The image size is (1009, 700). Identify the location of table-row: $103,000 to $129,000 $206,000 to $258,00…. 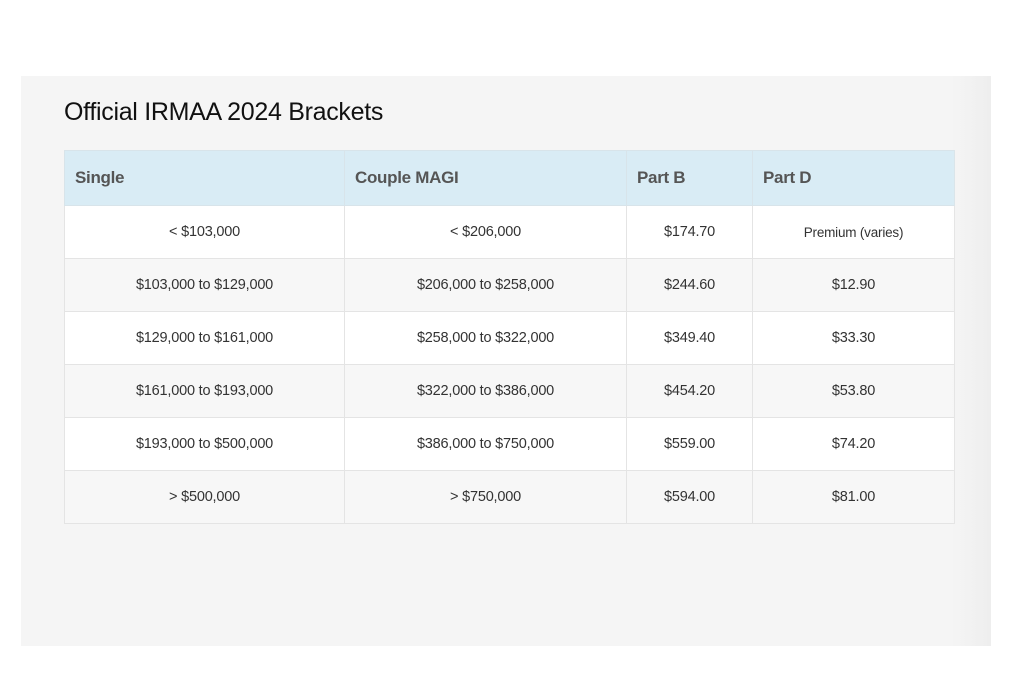
(509, 285).